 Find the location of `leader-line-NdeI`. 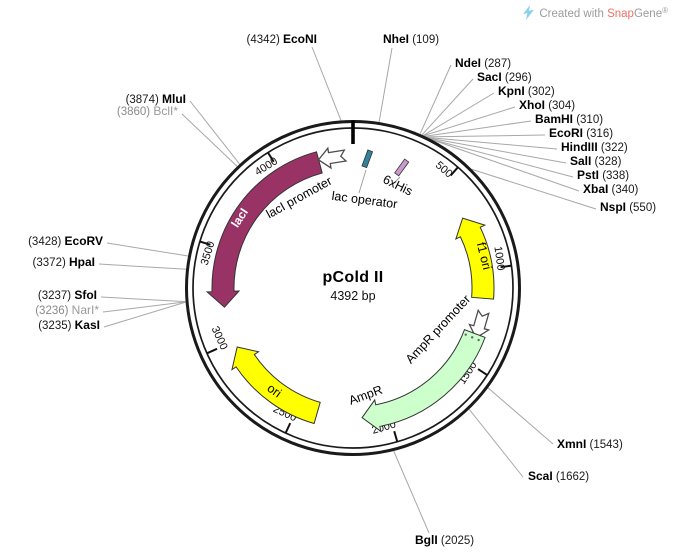

leader-line-NdeI is located at coordinates (435, 99).